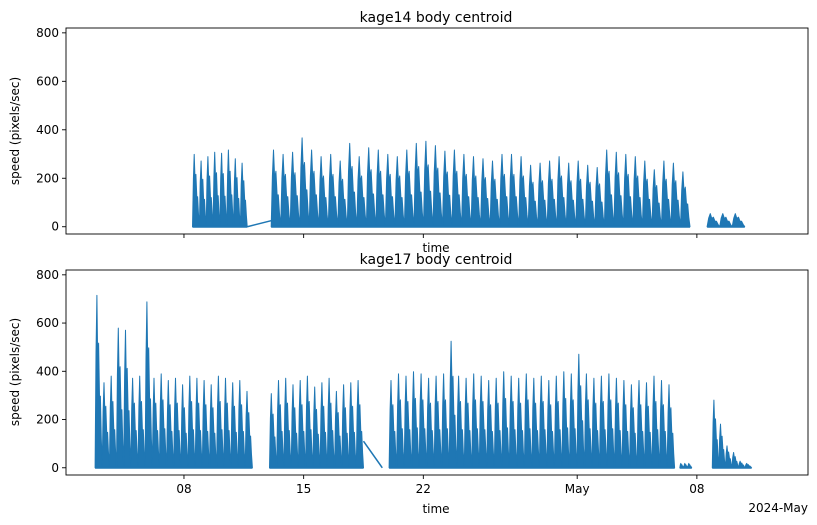  I want to click on chart-title: kage14 body centroid, so click(436, 18).